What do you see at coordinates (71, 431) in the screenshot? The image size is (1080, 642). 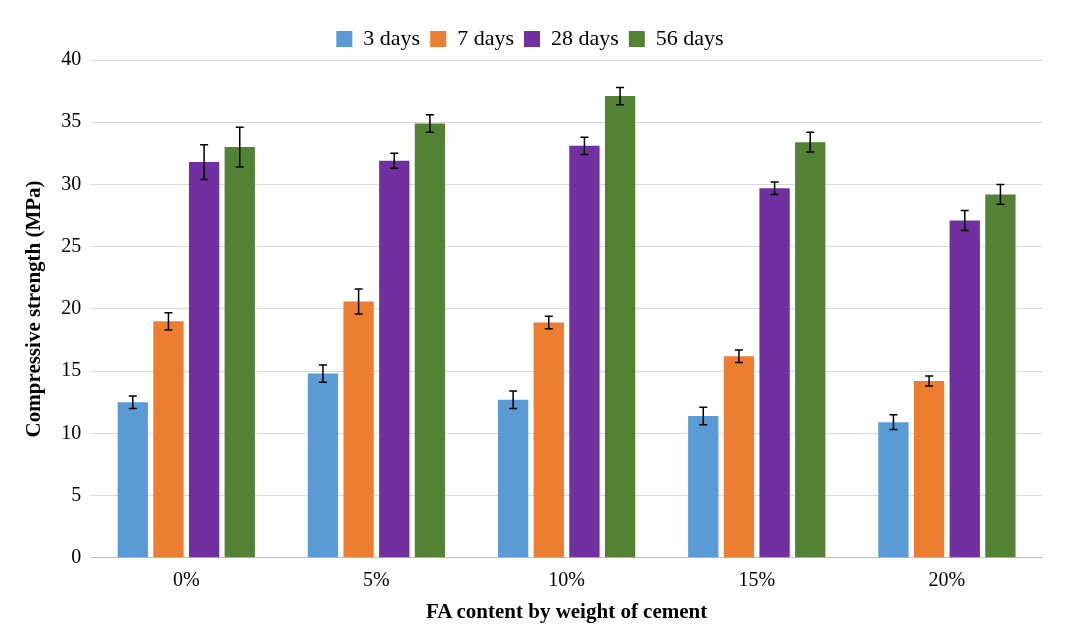 I see `y-tick-label: 10` at bounding box center [71, 431].